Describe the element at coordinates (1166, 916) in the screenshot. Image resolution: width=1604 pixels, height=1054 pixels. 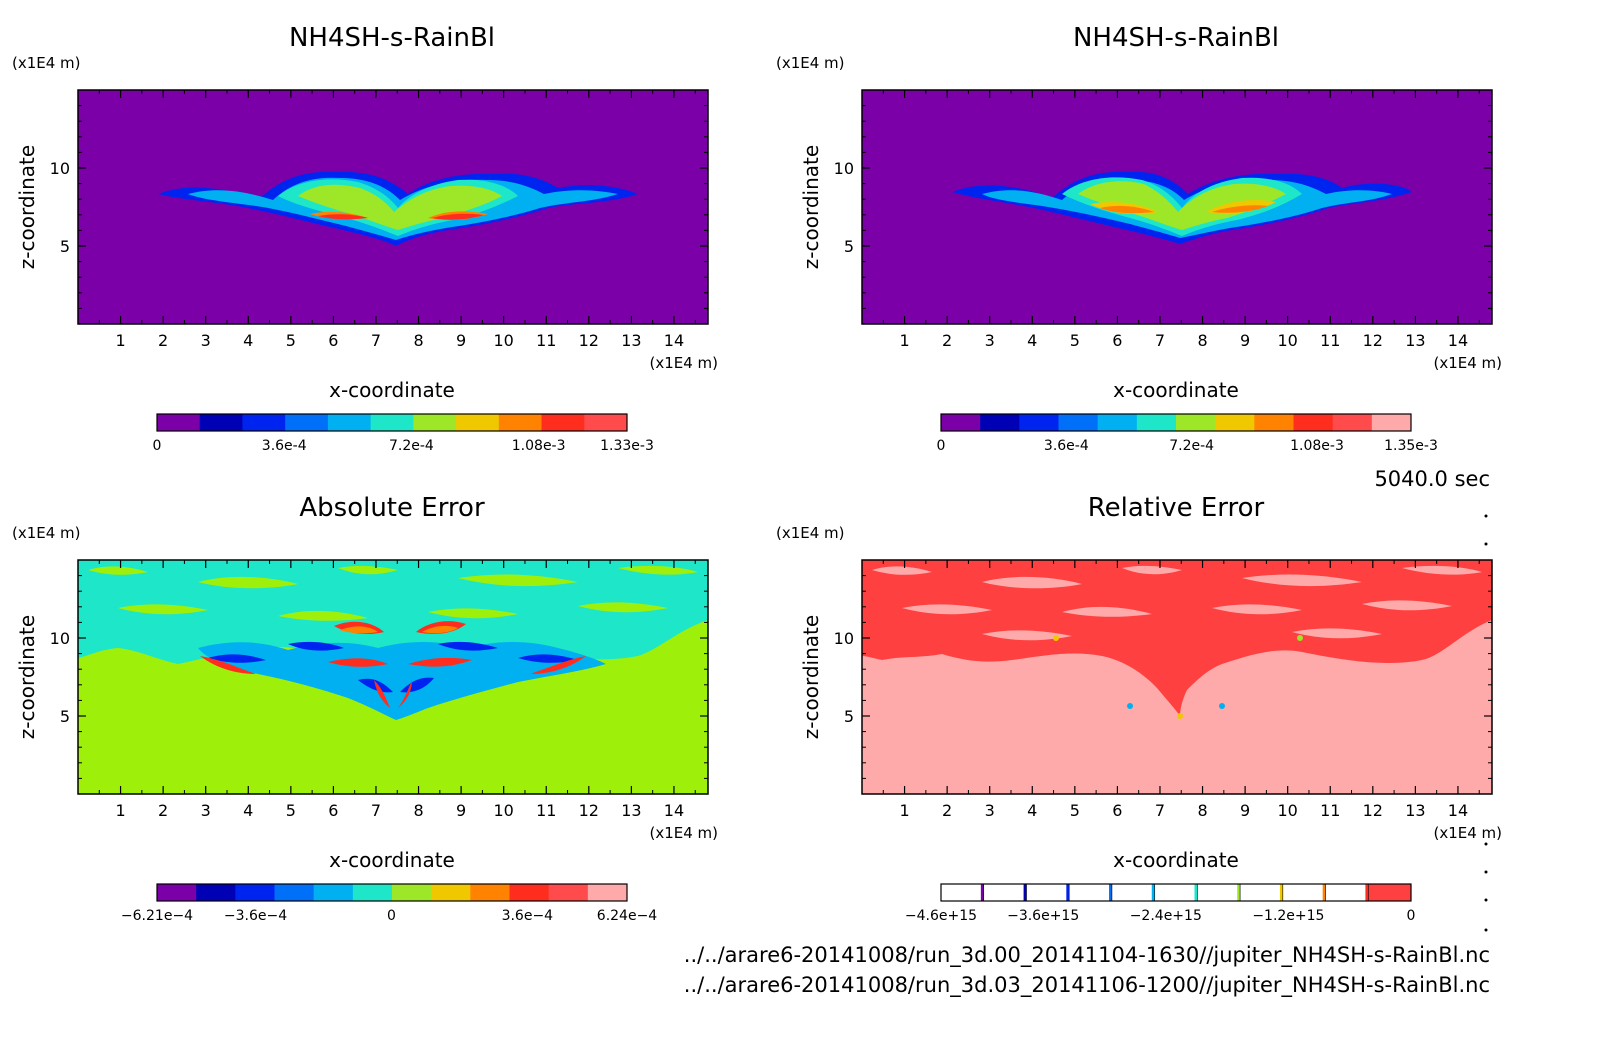
I see `colorbar-tick-label: −2.4e+15` at that location.